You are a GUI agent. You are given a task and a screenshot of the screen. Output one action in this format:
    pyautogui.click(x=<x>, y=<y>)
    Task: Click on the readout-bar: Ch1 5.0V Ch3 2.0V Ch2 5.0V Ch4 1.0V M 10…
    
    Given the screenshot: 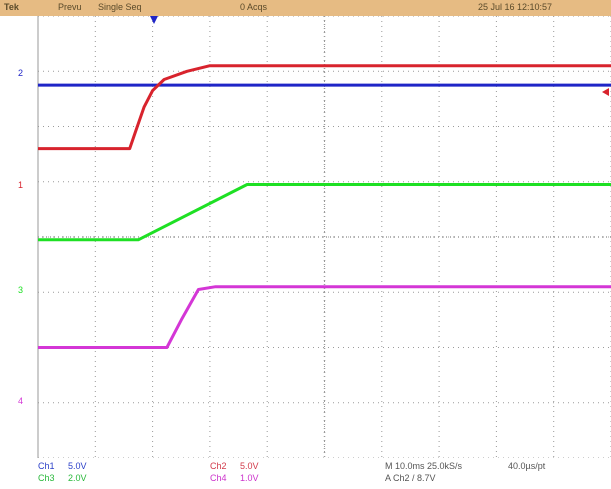 What is the action you would take?
    pyautogui.click(x=305, y=473)
    